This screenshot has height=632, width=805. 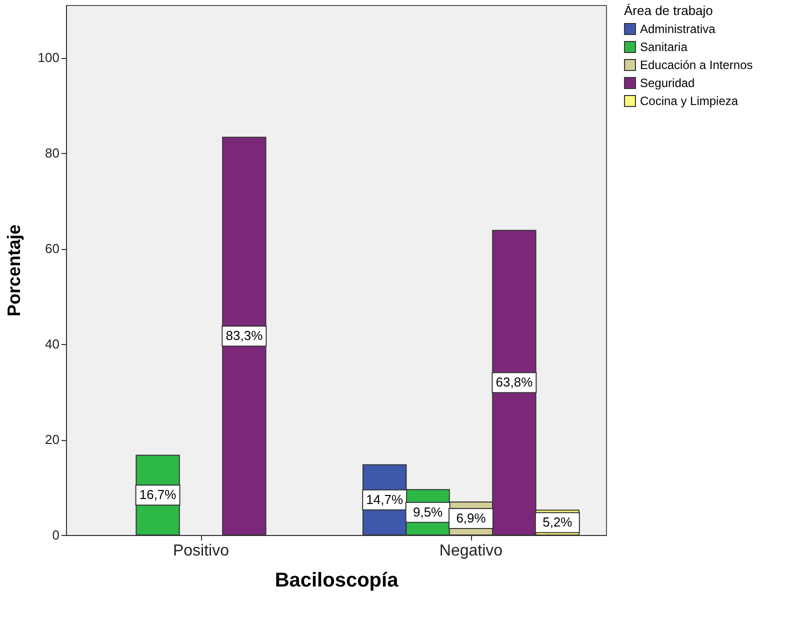 What do you see at coordinates (668, 10) in the screenshot?
I see `legend-title: Área de trabajo` at bounding box center [668, 10].